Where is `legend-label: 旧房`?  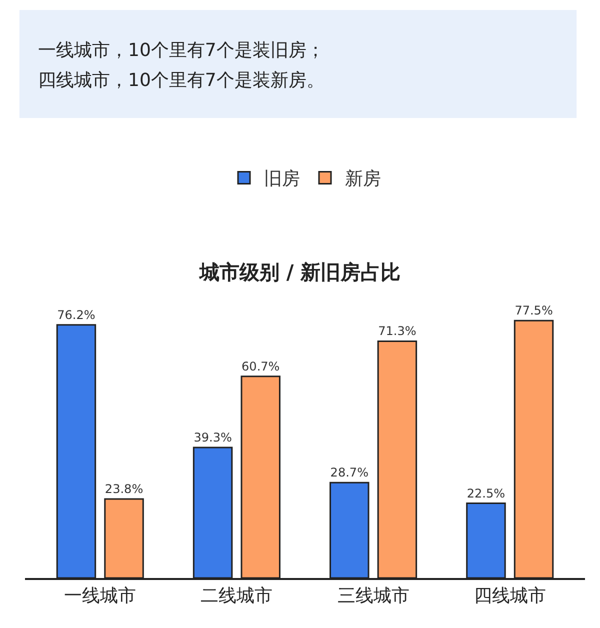 legend-label: 旧房 is located at coordinates (282, 179).